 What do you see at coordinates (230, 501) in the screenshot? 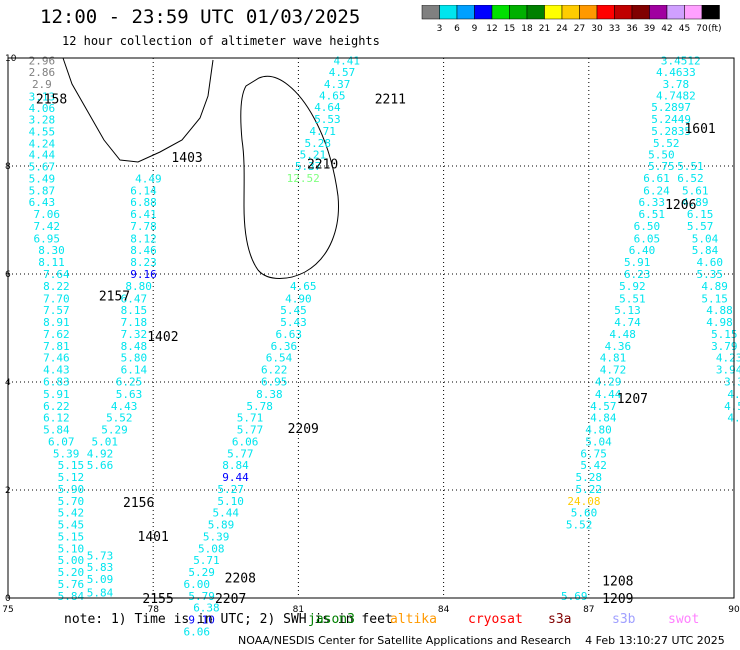
I see `swh-point: 5.10` at bounding box center [230, 501].